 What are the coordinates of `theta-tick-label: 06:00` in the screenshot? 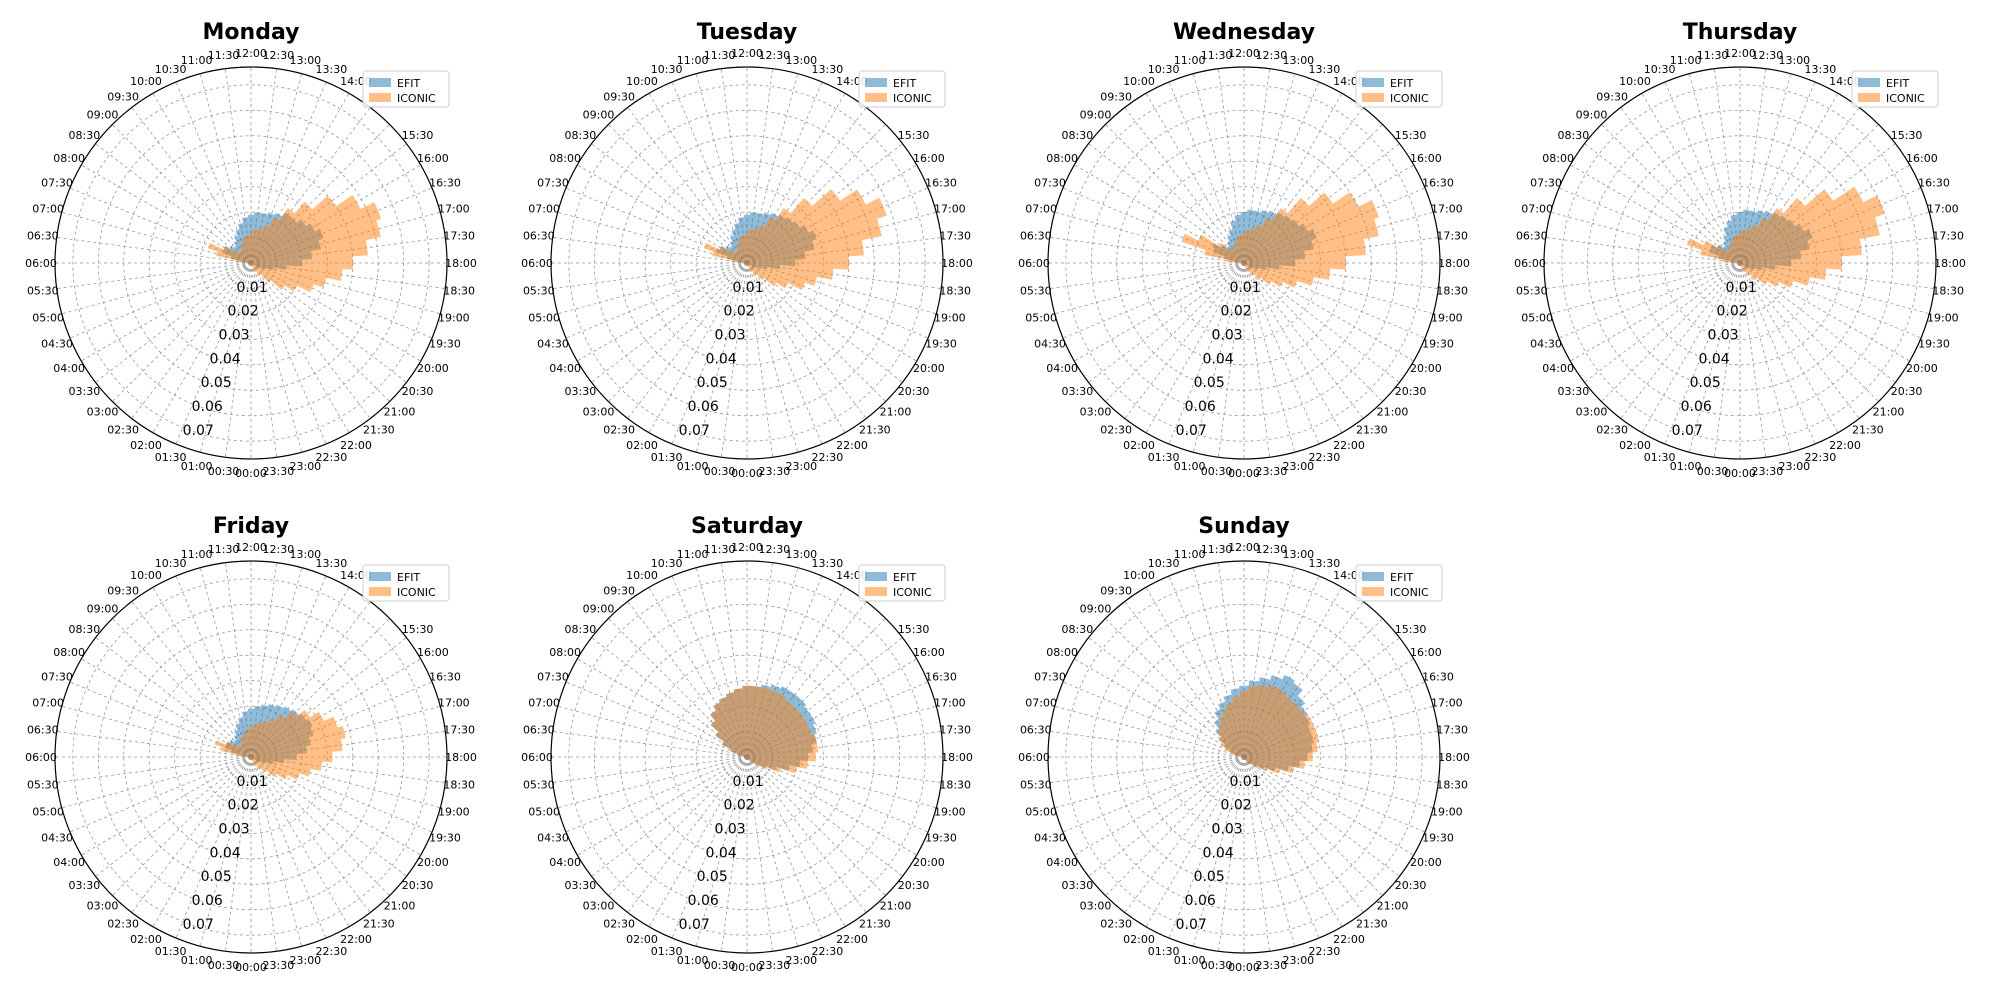 It's located at (41, 757).